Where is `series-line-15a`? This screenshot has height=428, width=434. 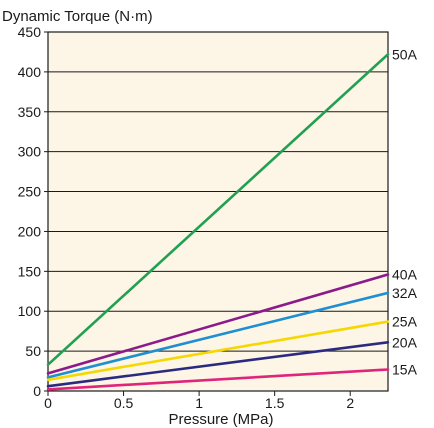 series-line-15a is located at coordinates (218, 379).